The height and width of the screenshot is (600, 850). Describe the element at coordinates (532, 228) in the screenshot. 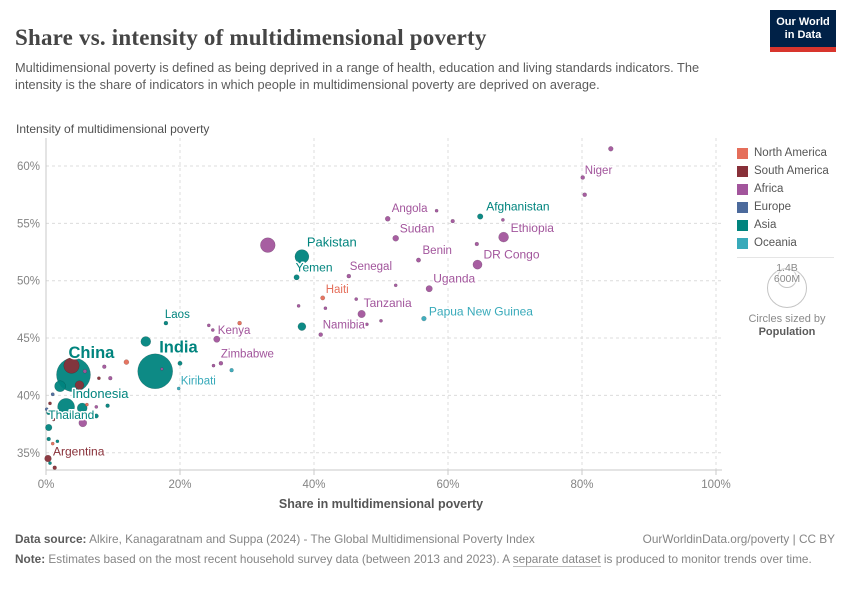

I see `country-label-ethiopia: Ethiopia` at that location.